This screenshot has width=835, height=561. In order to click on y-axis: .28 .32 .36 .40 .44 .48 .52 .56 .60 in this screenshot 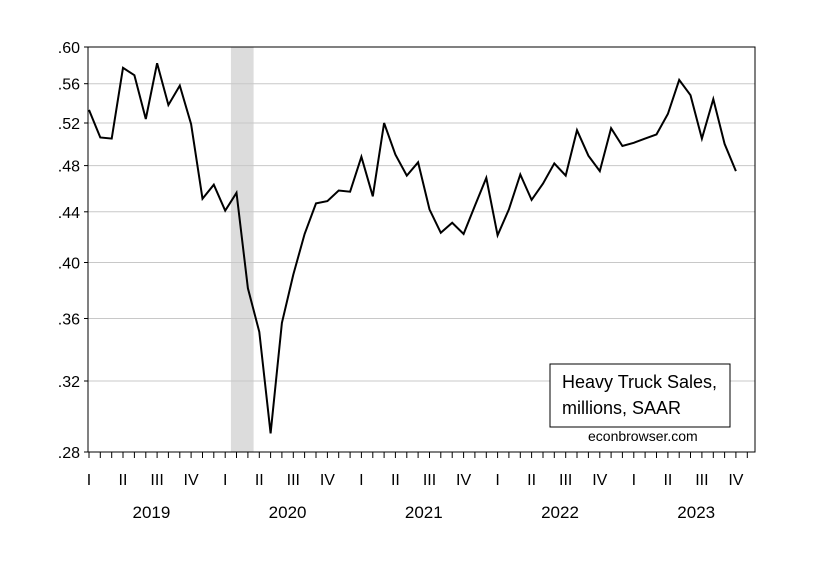, I will do `click(73, 251)`.